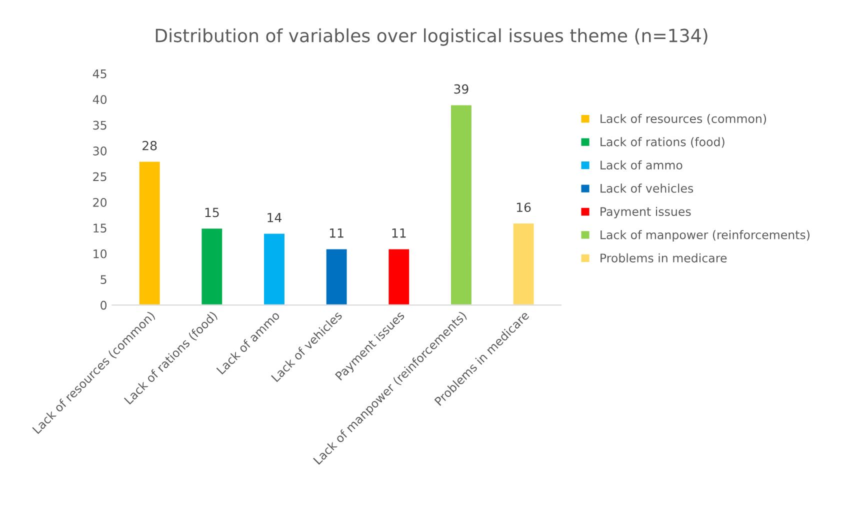  I want to click on data-label: 16, so click(523, 207).